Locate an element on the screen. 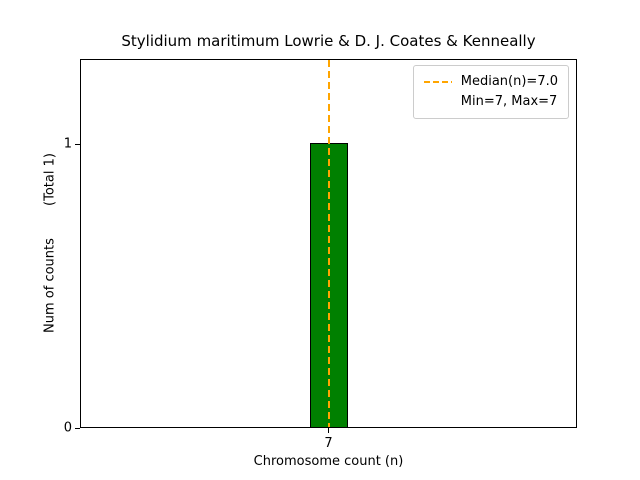 The height and width of the screenshot is (480, 640). legend: Median(n)=7.0 Min=7, Max=7 is located at coordinates (490, 92).